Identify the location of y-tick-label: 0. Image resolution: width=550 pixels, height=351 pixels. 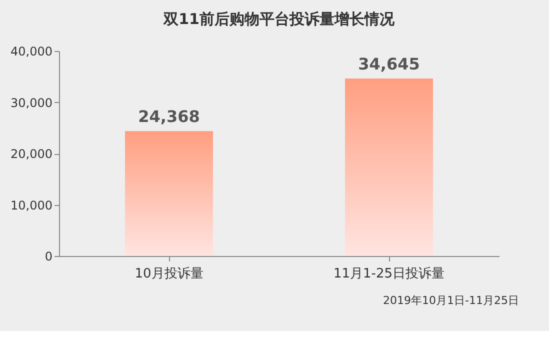
(48, 257).